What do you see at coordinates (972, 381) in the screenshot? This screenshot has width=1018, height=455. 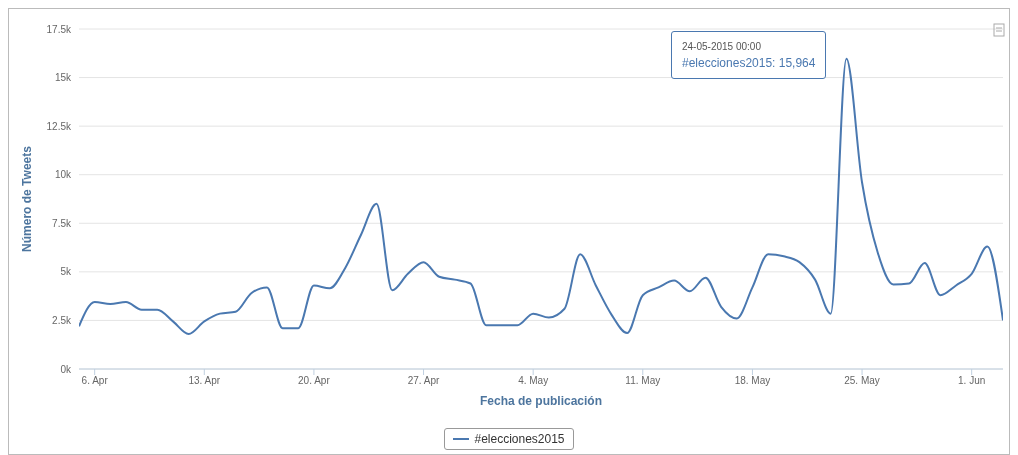 I see `x-tick-label: 1. Jun` at bounding box center [972, 381].